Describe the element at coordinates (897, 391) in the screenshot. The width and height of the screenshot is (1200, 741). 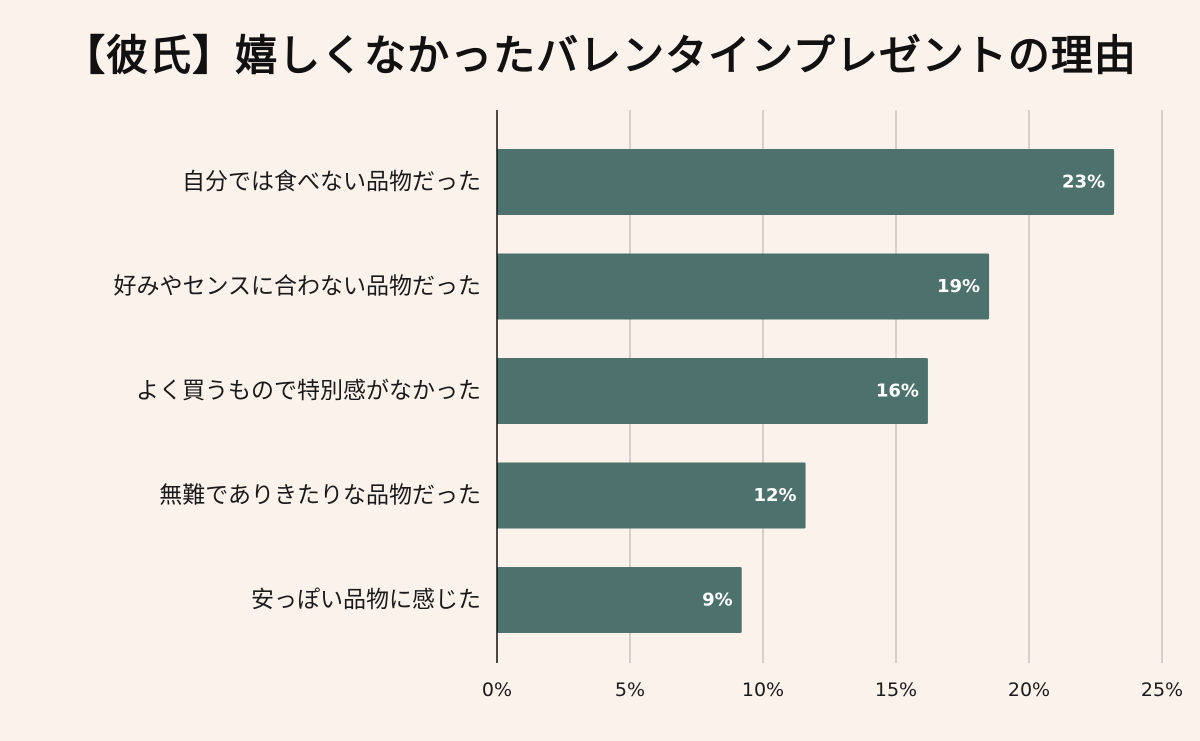
I see `data-label-2: 16%` at that location.